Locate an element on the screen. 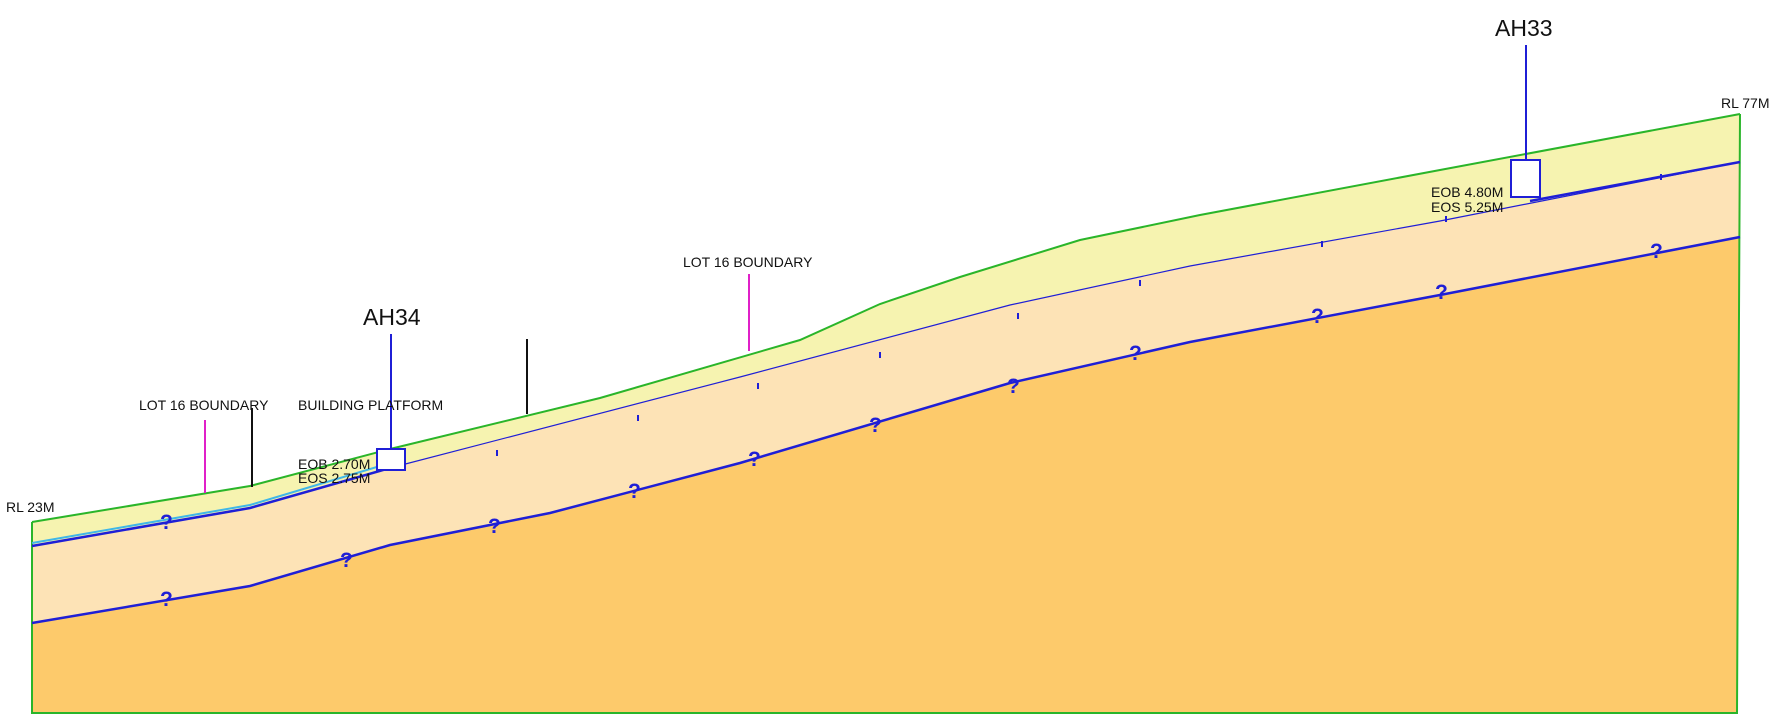 The width and height of the screenshot is (1779, 720). eob-label: EOB 2.70M is located at coordinates (334, 464).